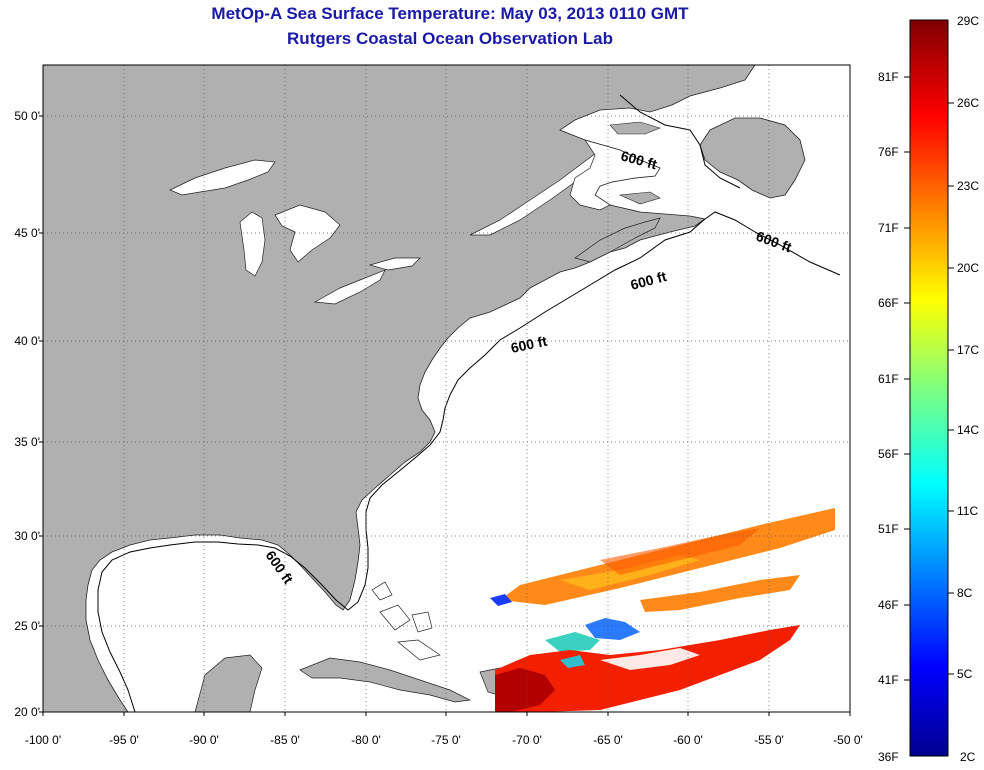 The image size is (984, 770). What do you see at coordinates (27, 341) in the screenshot?
I see `lat-label: 40 0'` at bounding box center [27, 341].